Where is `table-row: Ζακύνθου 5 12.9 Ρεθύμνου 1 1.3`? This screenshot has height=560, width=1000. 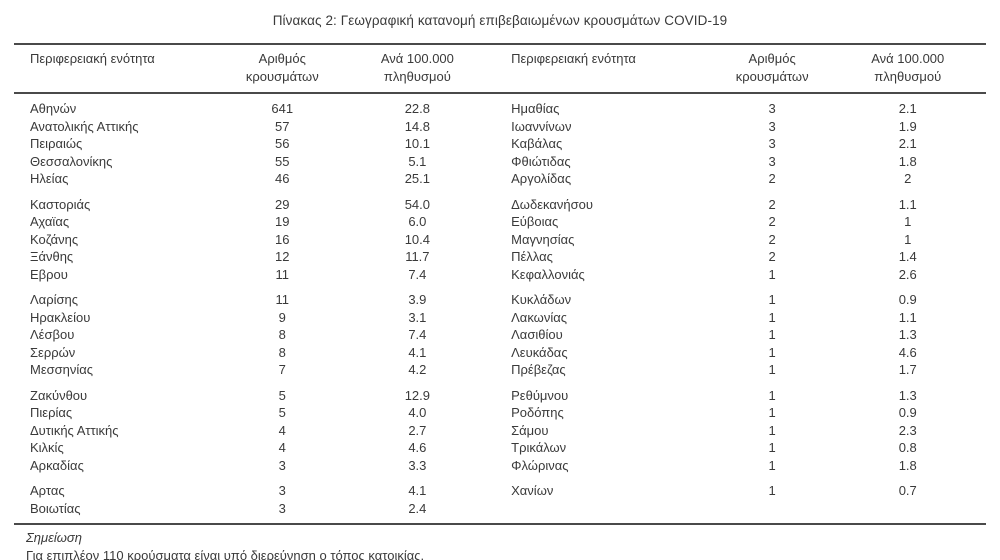 table-row: Ζακύνθου 5 12.9 Ρεθύμνου 1 1.3 is located at coordinates (500, 392).